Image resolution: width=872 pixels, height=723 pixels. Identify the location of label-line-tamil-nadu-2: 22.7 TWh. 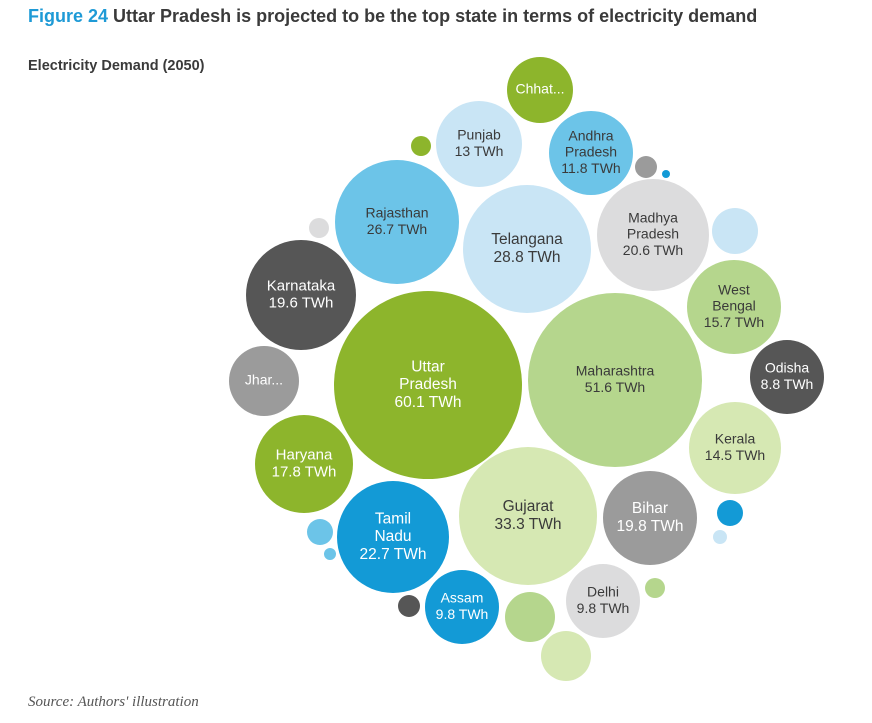
(393, 554).